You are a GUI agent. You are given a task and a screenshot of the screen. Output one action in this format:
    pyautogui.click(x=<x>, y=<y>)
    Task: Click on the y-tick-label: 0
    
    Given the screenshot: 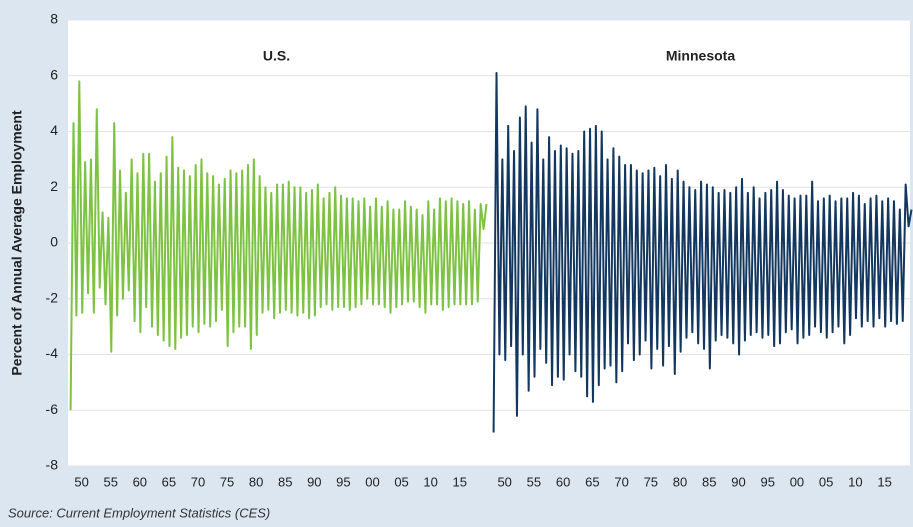 What is the action you would take?
    pyautogui.click(x=54, y=242)
    